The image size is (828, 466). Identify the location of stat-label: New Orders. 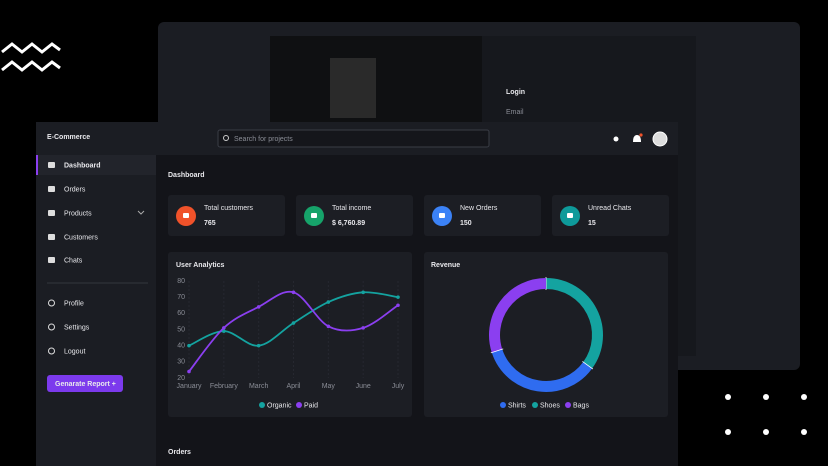
(479, 208).